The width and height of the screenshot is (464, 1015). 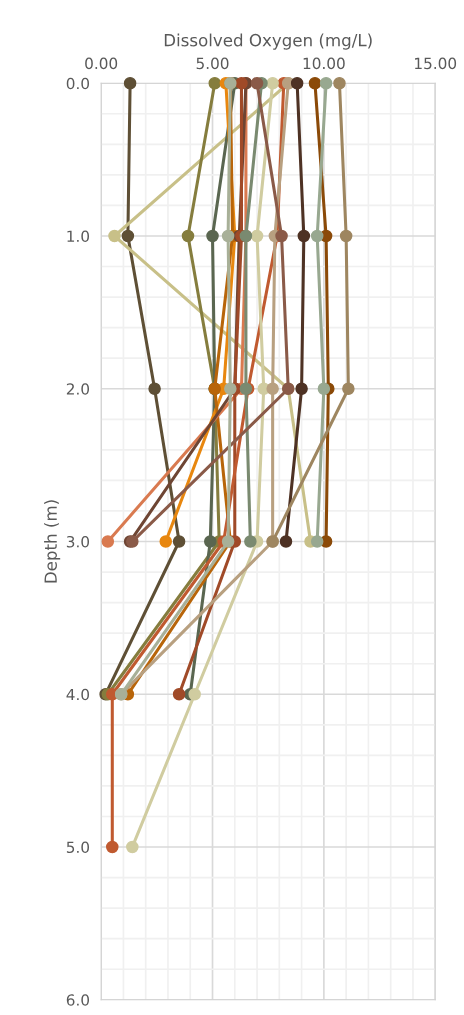 I want to click on y-tick-label: 2.0, so click(x=78, y=389).